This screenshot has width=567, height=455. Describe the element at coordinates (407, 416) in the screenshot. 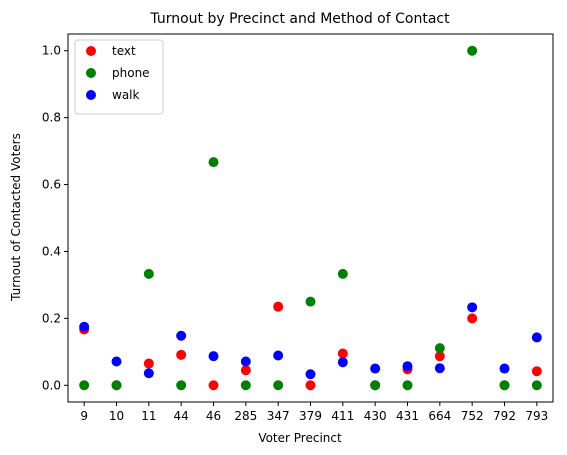

I see `x-tick-label: 431` at that location.